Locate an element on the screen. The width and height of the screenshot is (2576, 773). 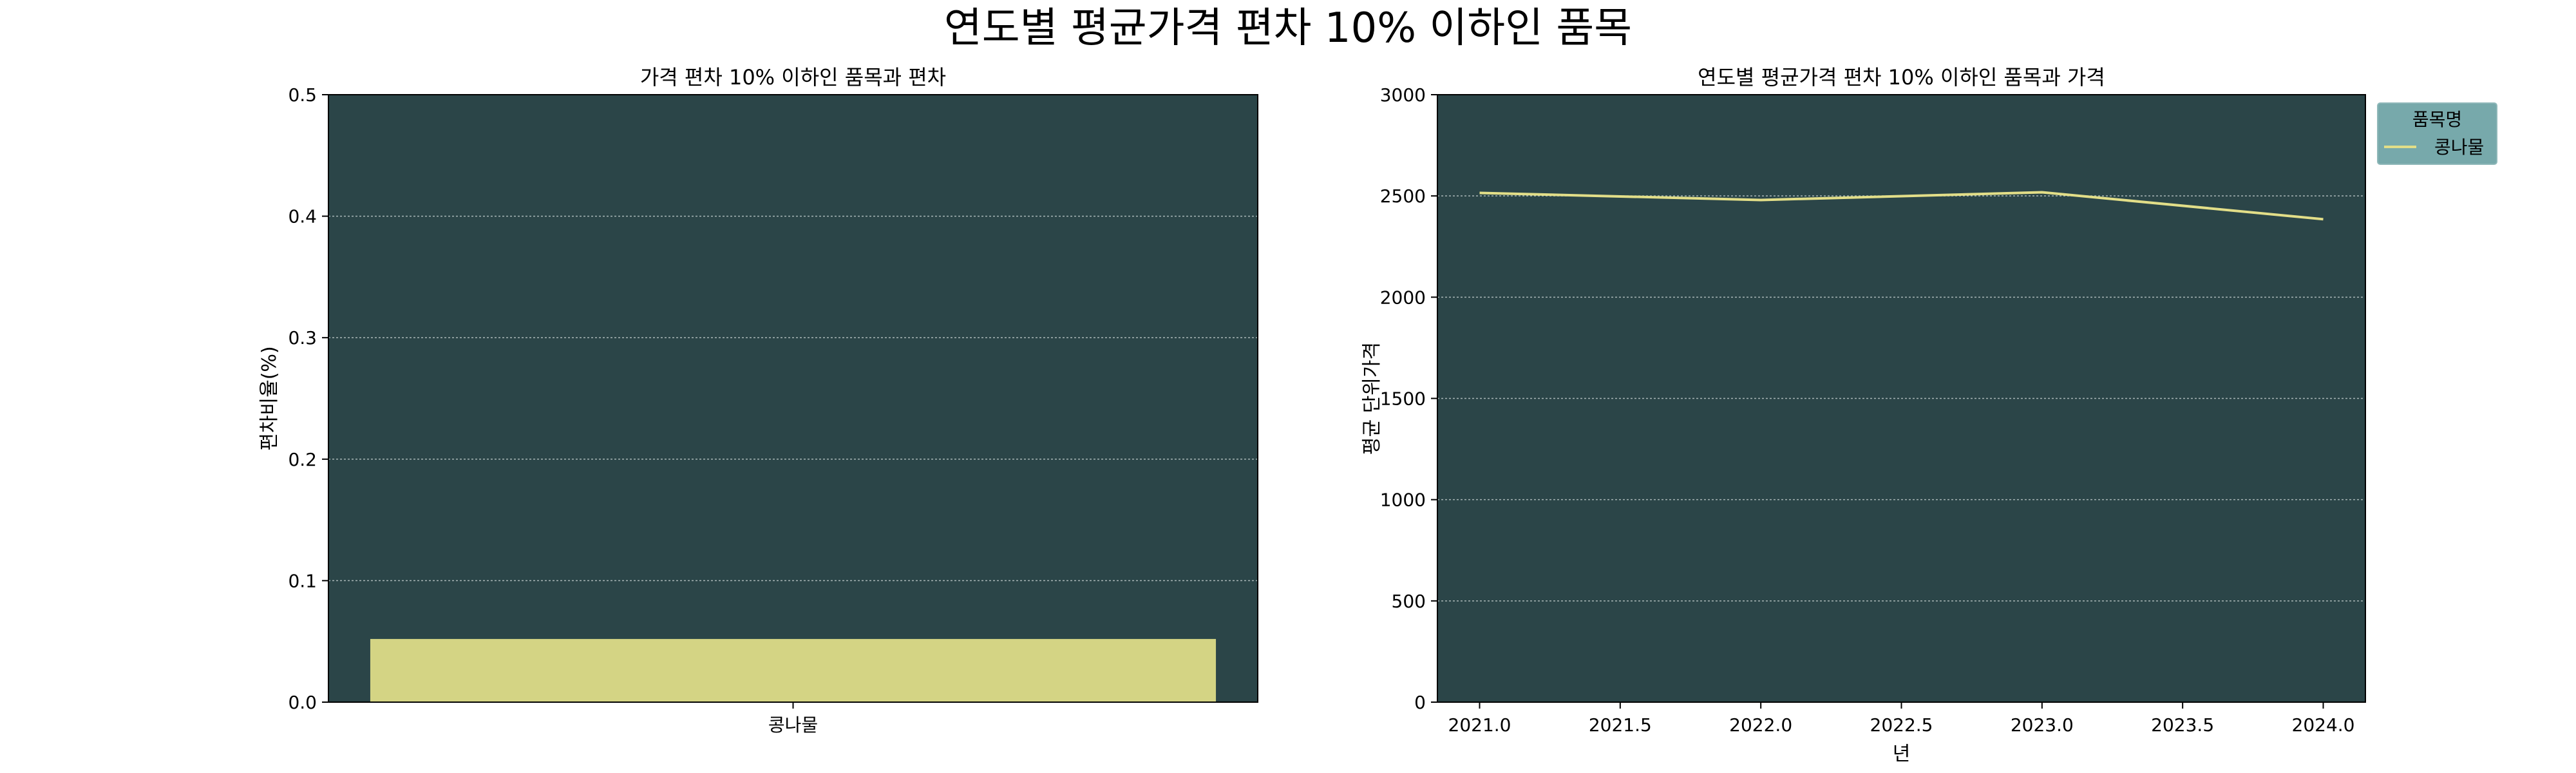
line-y-tick-label: 2500 is located at coordinates (1403, 196).